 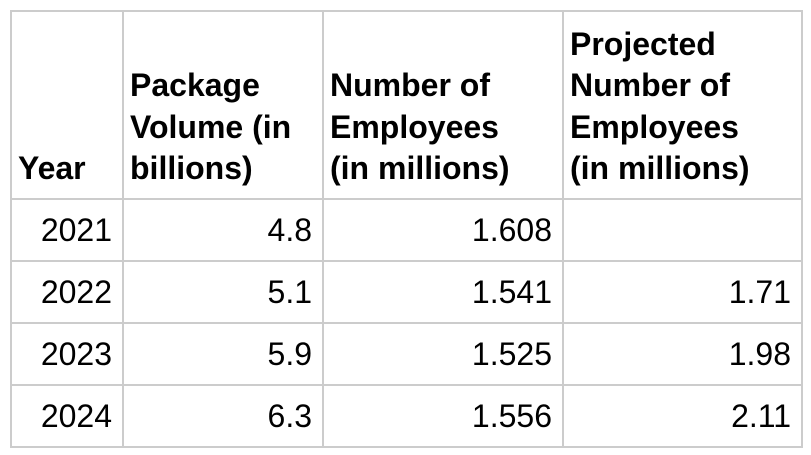 I want to click on table-row-2024: 2024 6.3 1.556 2.11, so click(x=406, y=416).